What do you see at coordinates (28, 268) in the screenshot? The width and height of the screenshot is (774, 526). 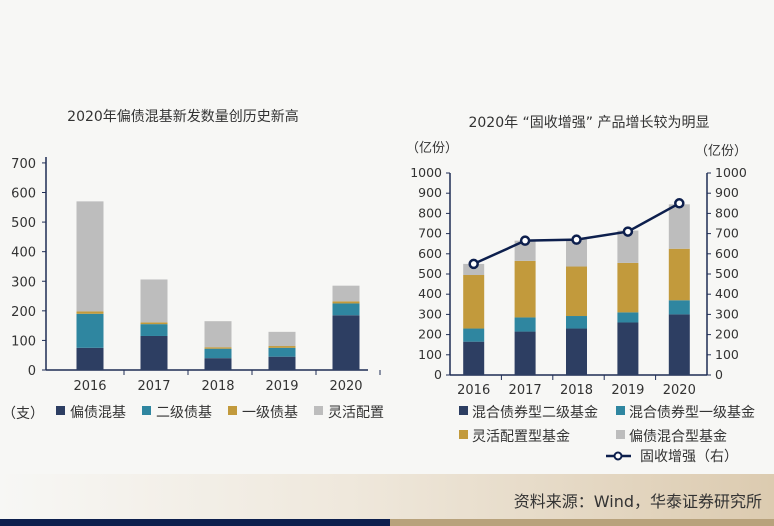 I see `left-y-ticks: 0 100 200 300 400 500 600 700` at bounding box center [28, 268].